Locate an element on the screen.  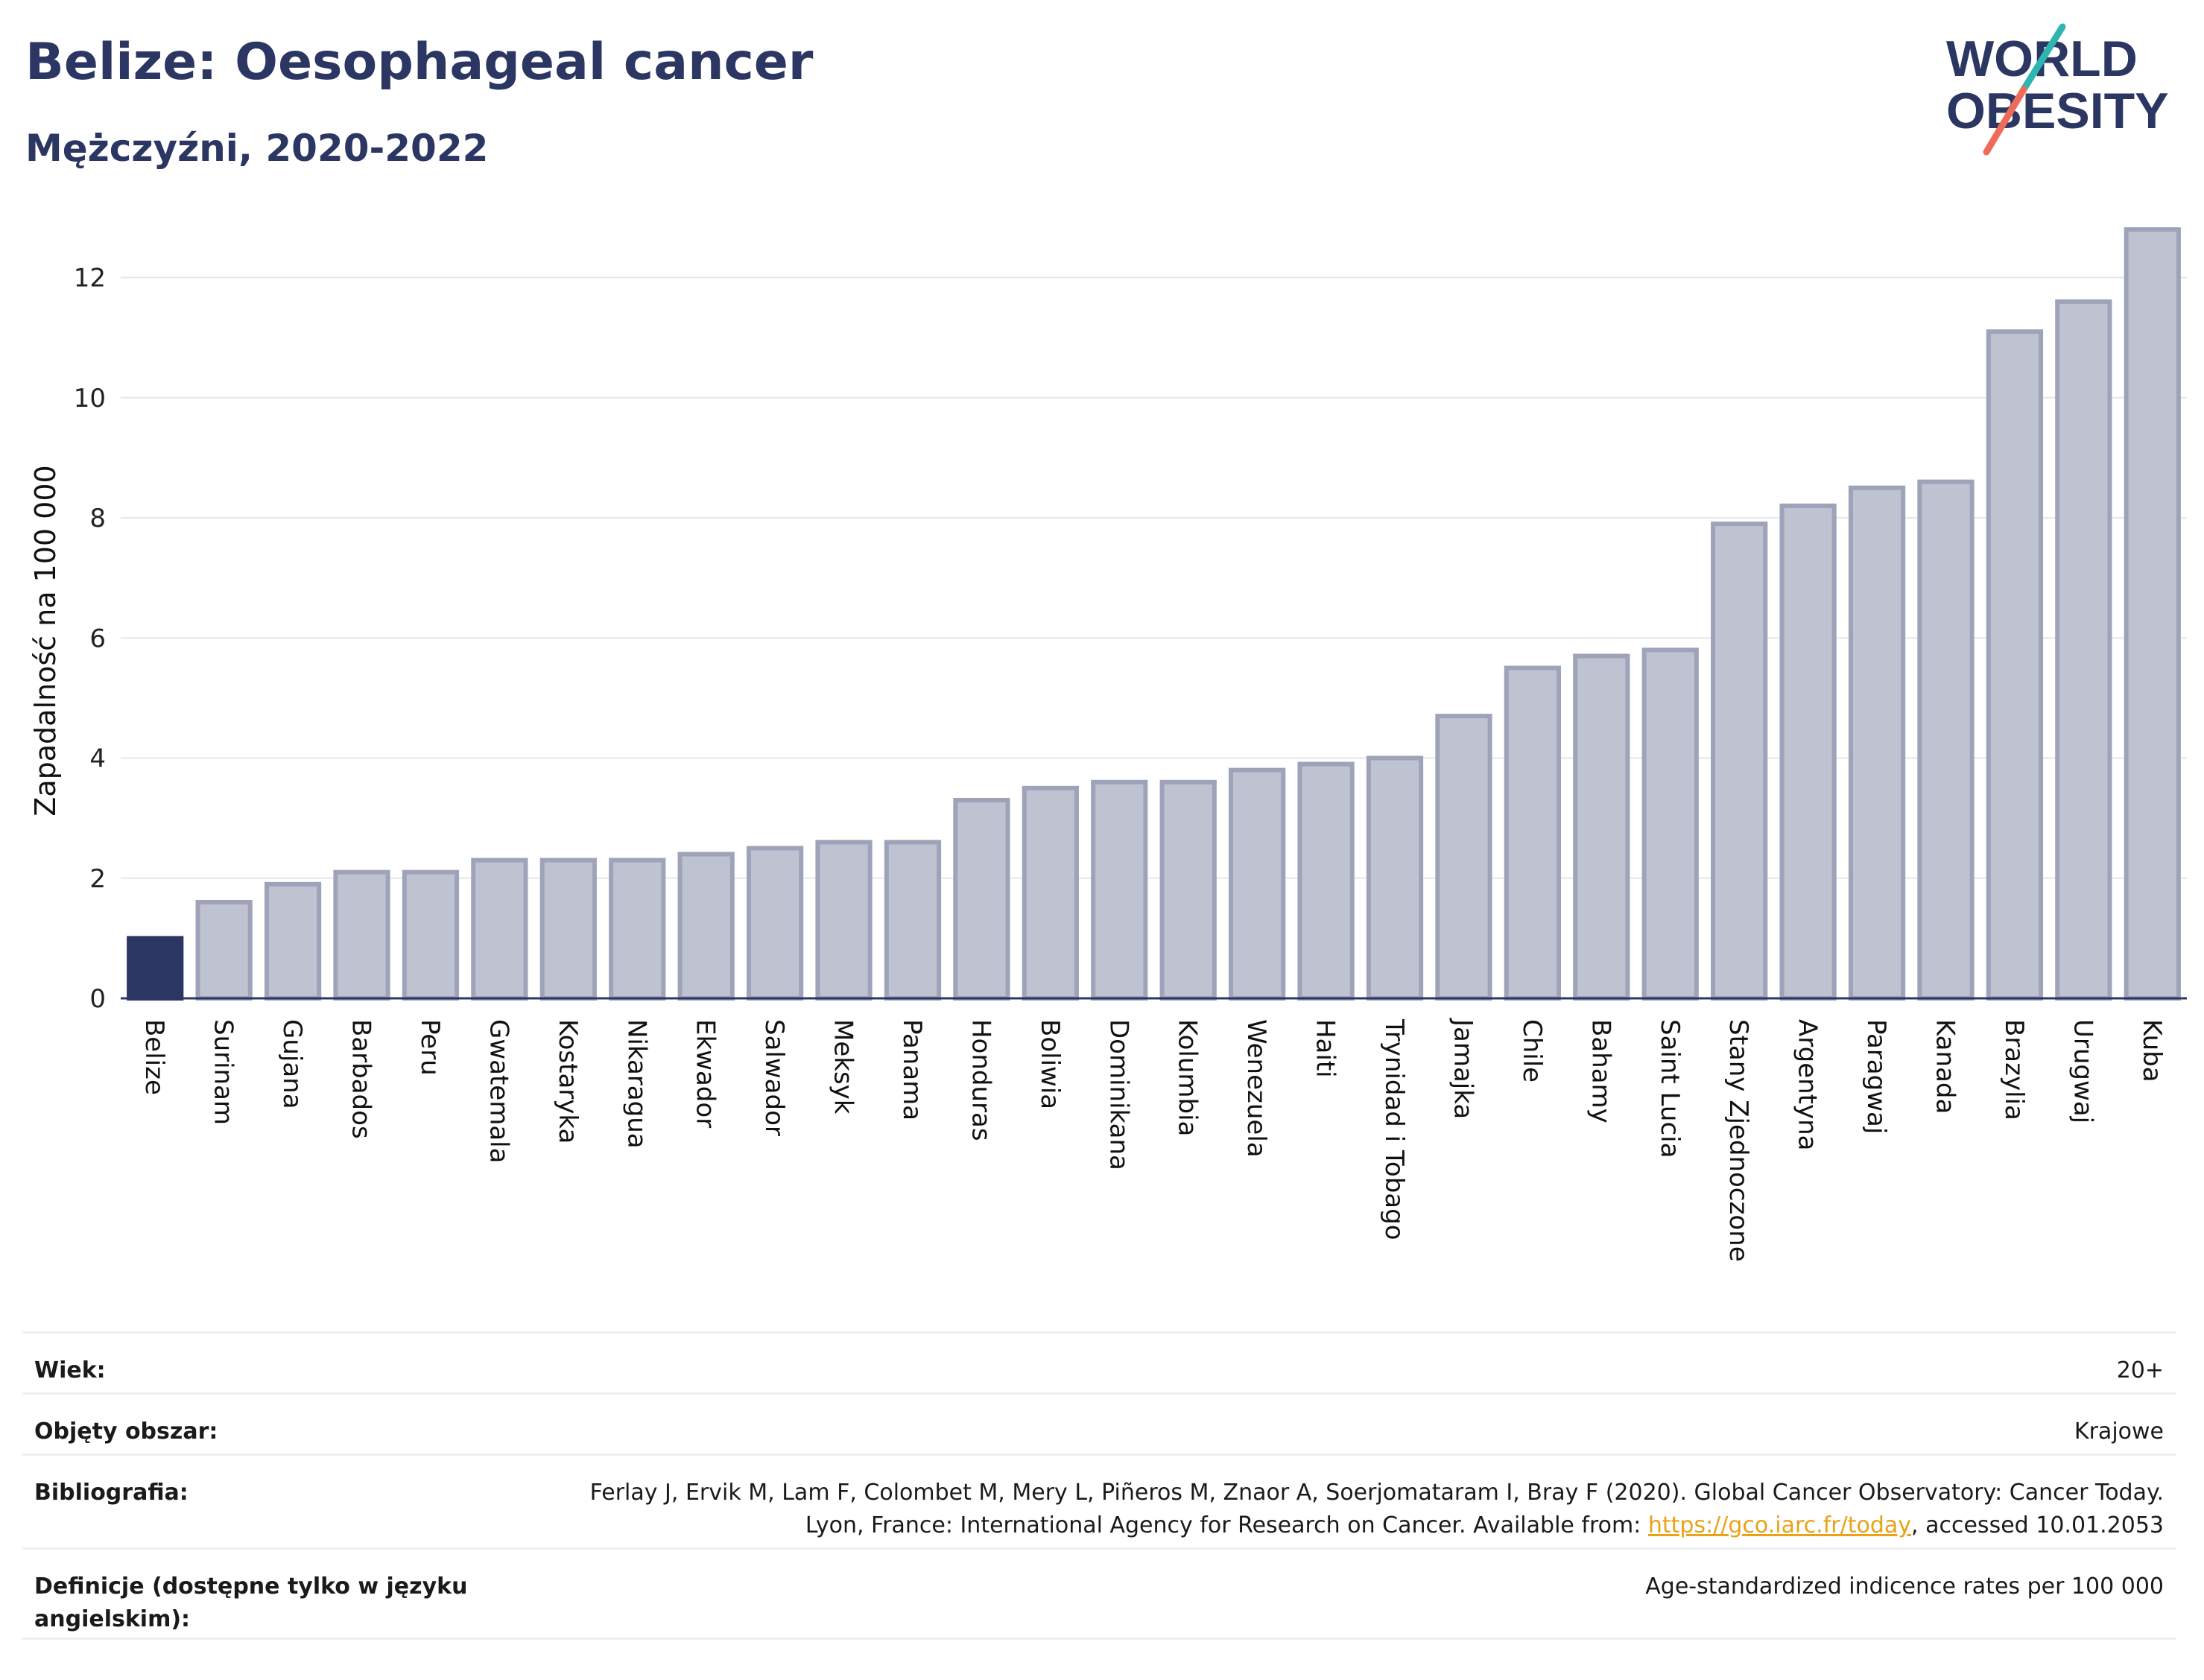
x-tick-label: Honduras is located at coordinates (981, 1080).